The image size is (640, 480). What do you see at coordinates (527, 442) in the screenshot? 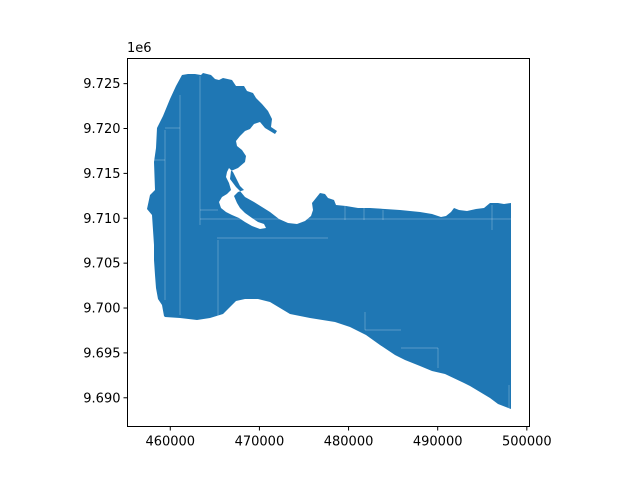
I see `x-tick-label: 500000` at bounding box center [527, 442].